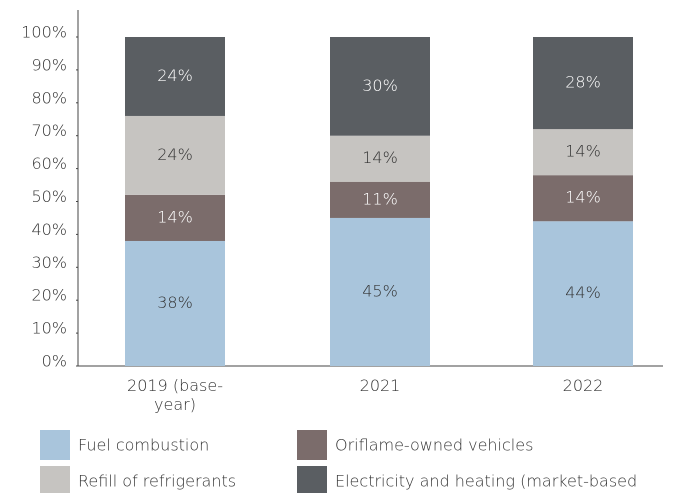 The image size is (674, 493). I want to click on x-tick-label: 2019 (base-year), so click(175, 395).